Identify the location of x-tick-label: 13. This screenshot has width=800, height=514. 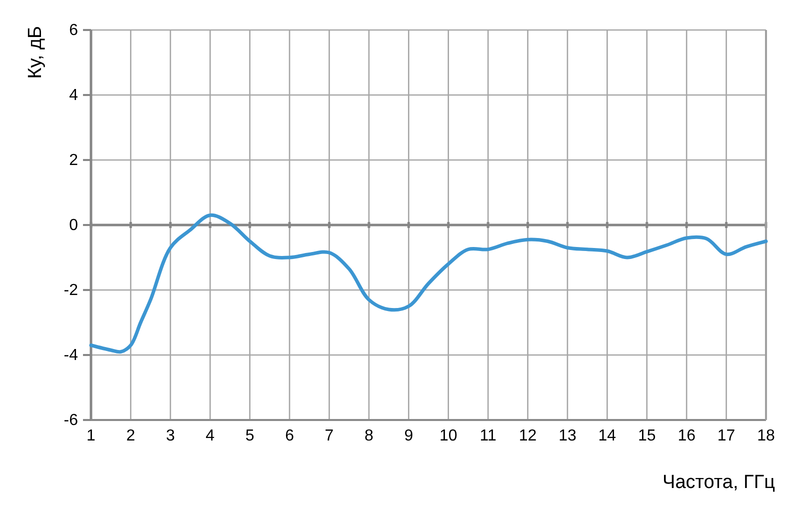
(567, 436).